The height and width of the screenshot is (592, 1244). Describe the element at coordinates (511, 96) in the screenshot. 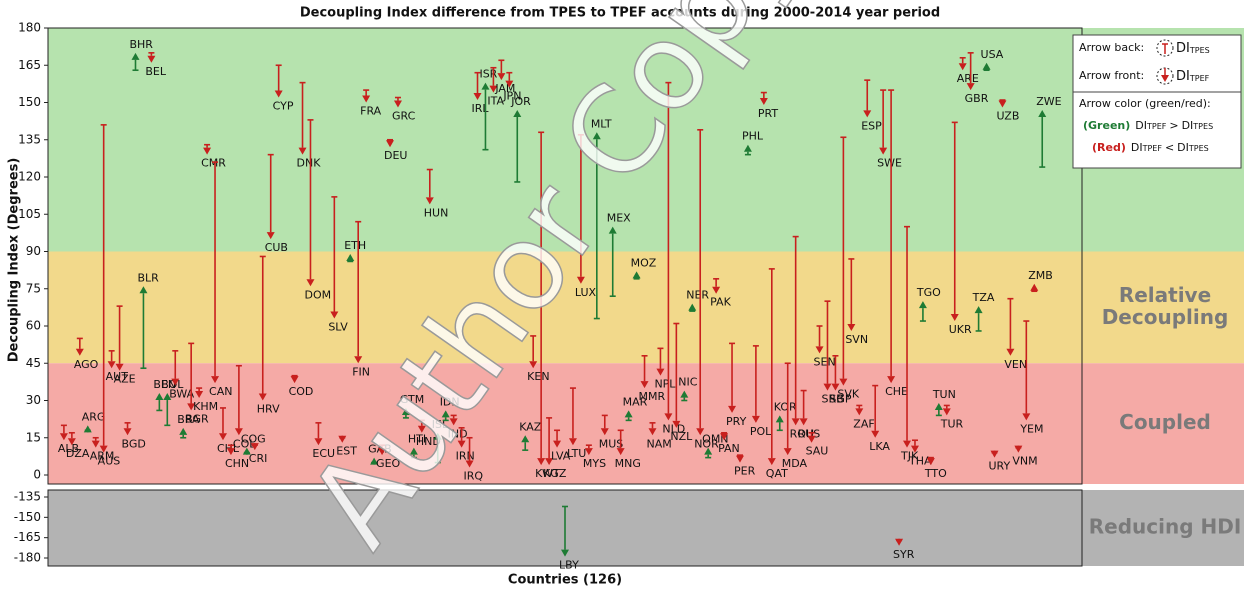

I see `country-label: JPN` at that location.